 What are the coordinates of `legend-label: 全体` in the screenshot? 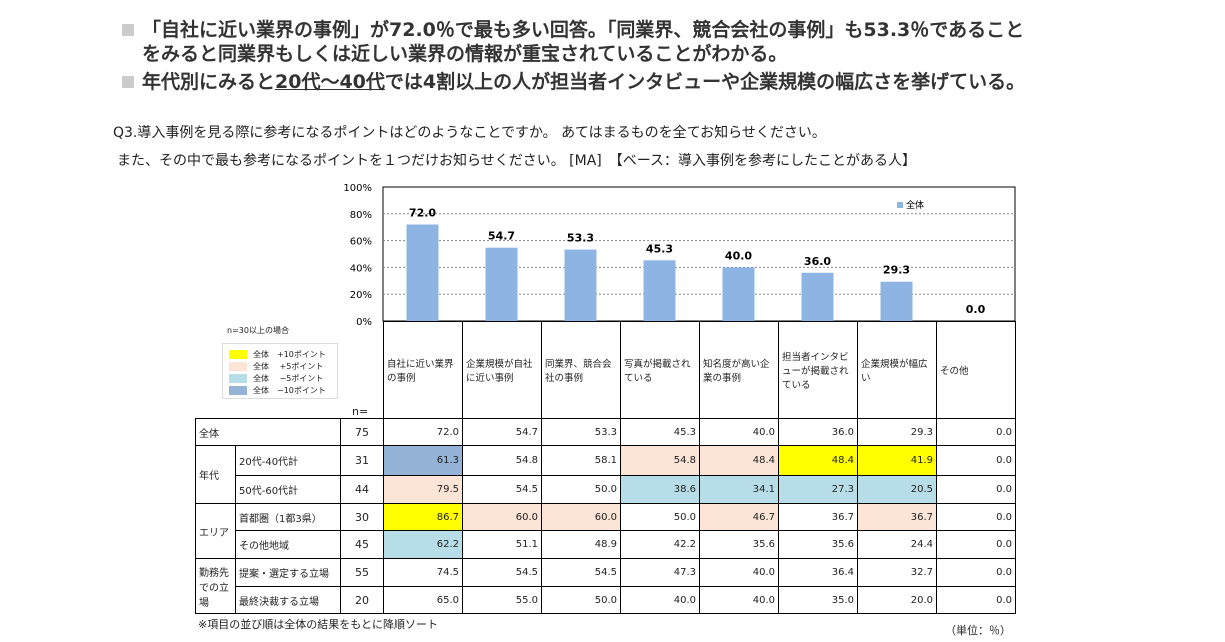 It's located at (915, 205).